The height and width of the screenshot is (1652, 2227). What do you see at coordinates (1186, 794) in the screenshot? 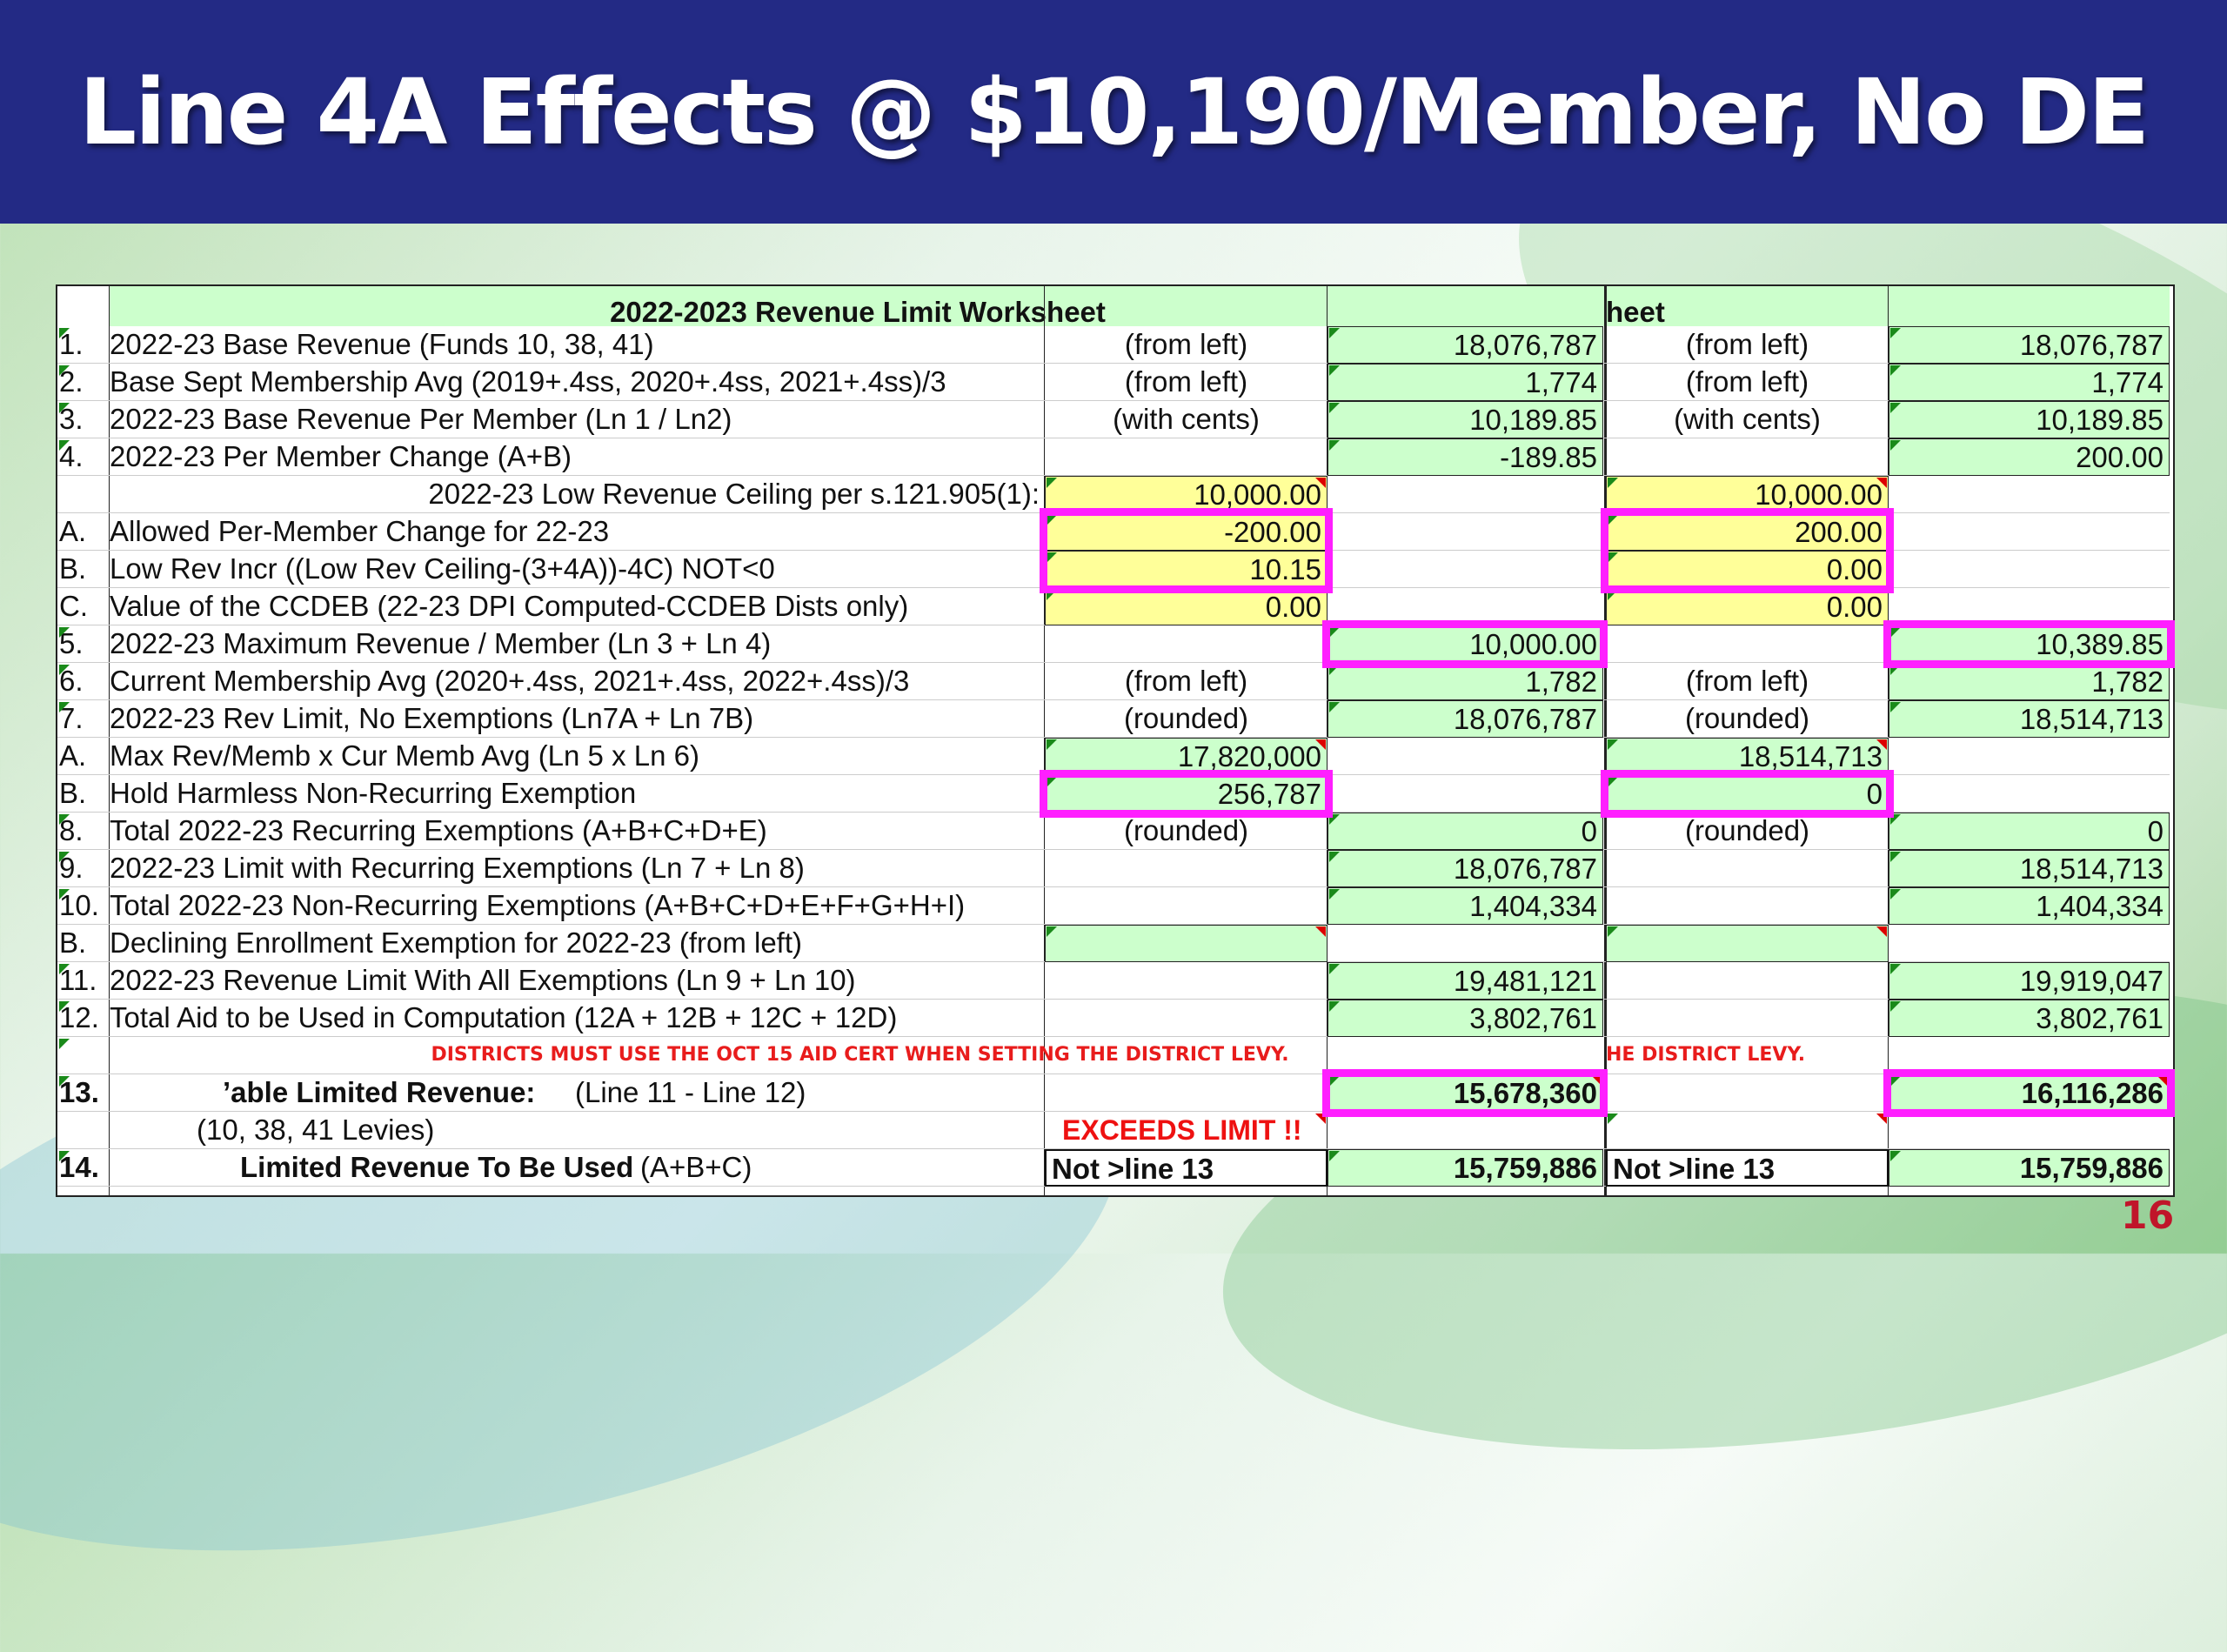
I see `input-cell: 256,787` at bounding box center [1186, 794].